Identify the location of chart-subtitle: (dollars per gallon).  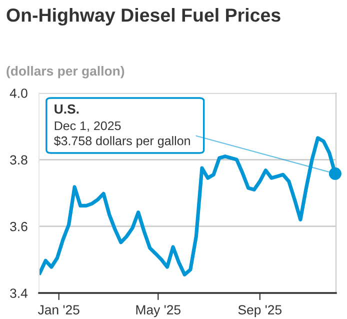
(65, 72).